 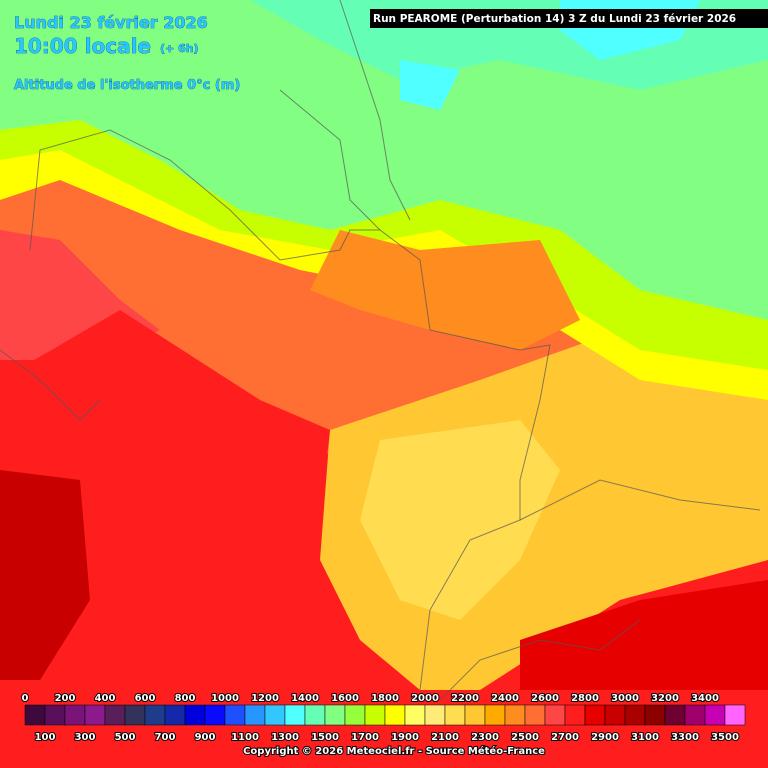 What do you see at coordinates (545, 698) in the screenshot?
I see `legend-label: 2600` at bounding box center [545, 698].